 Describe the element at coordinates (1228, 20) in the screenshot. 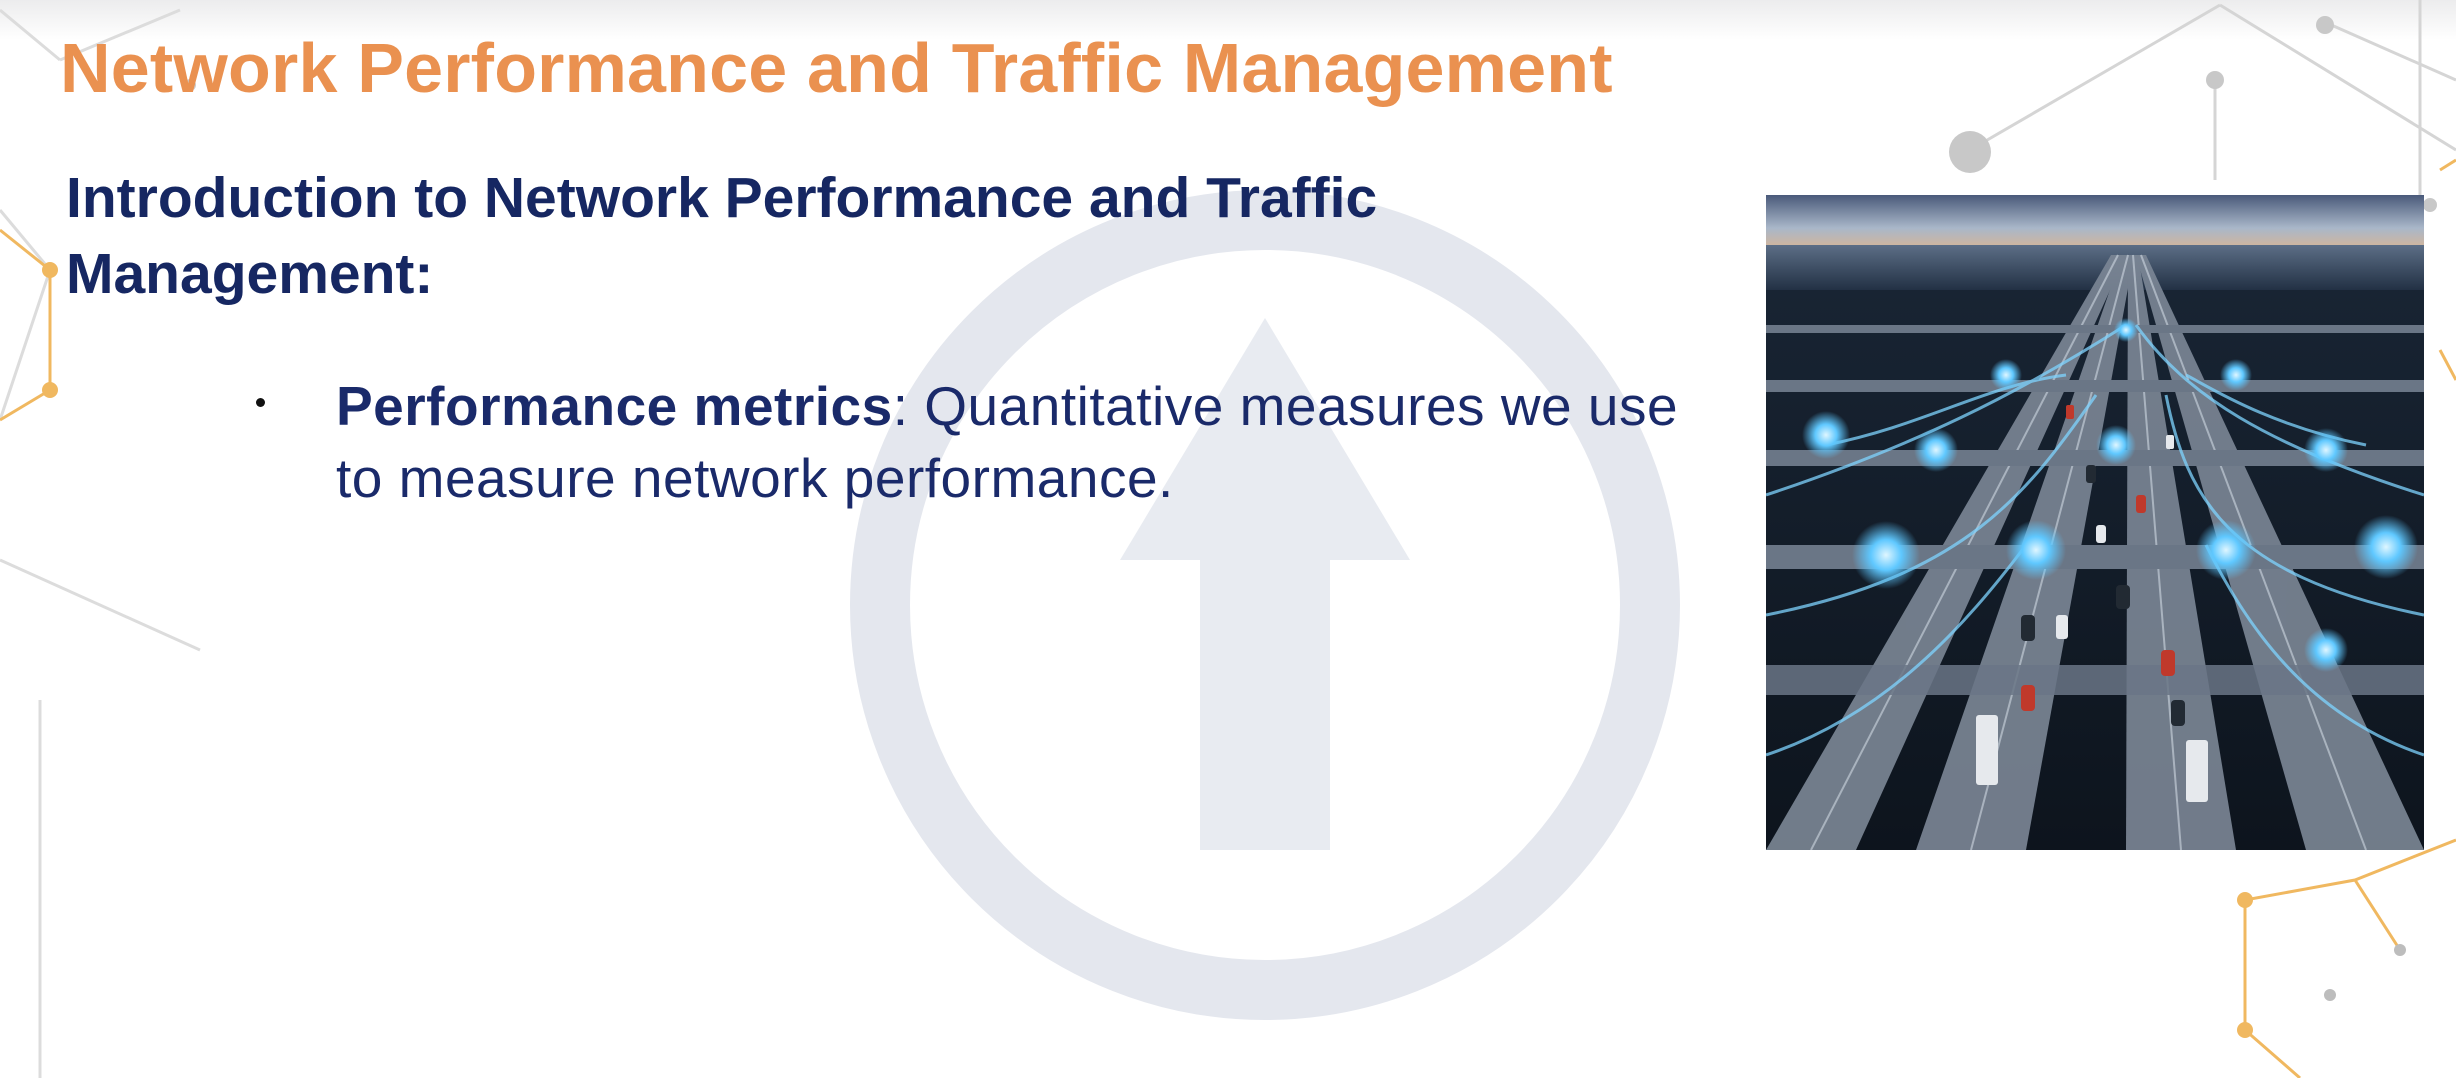

I see `top-shade` at that location.